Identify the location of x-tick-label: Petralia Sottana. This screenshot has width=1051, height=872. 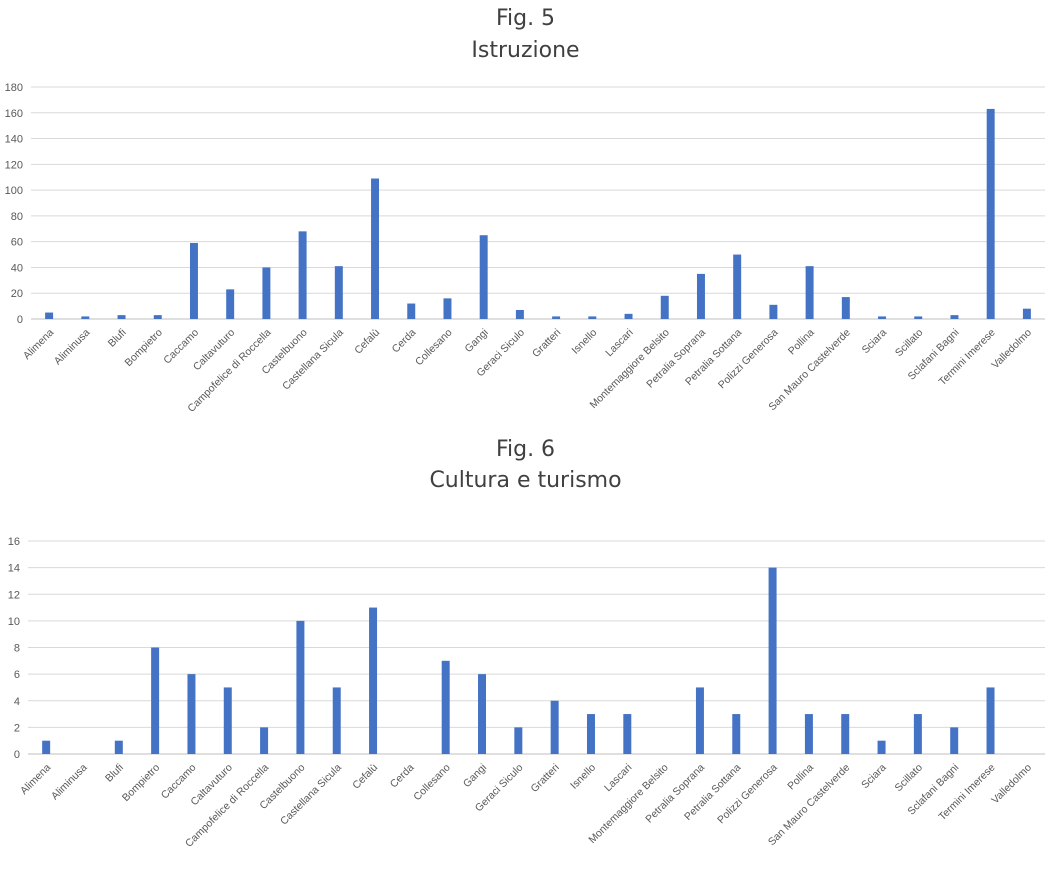
(712, 792).